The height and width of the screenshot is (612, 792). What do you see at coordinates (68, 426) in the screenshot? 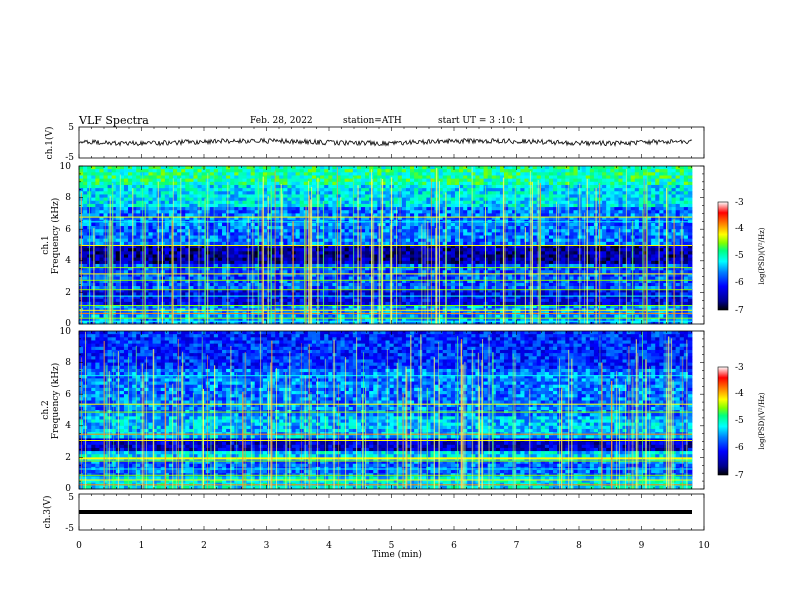
I see `ch2-ytick-4: 4` at bounding box center [68, 426].